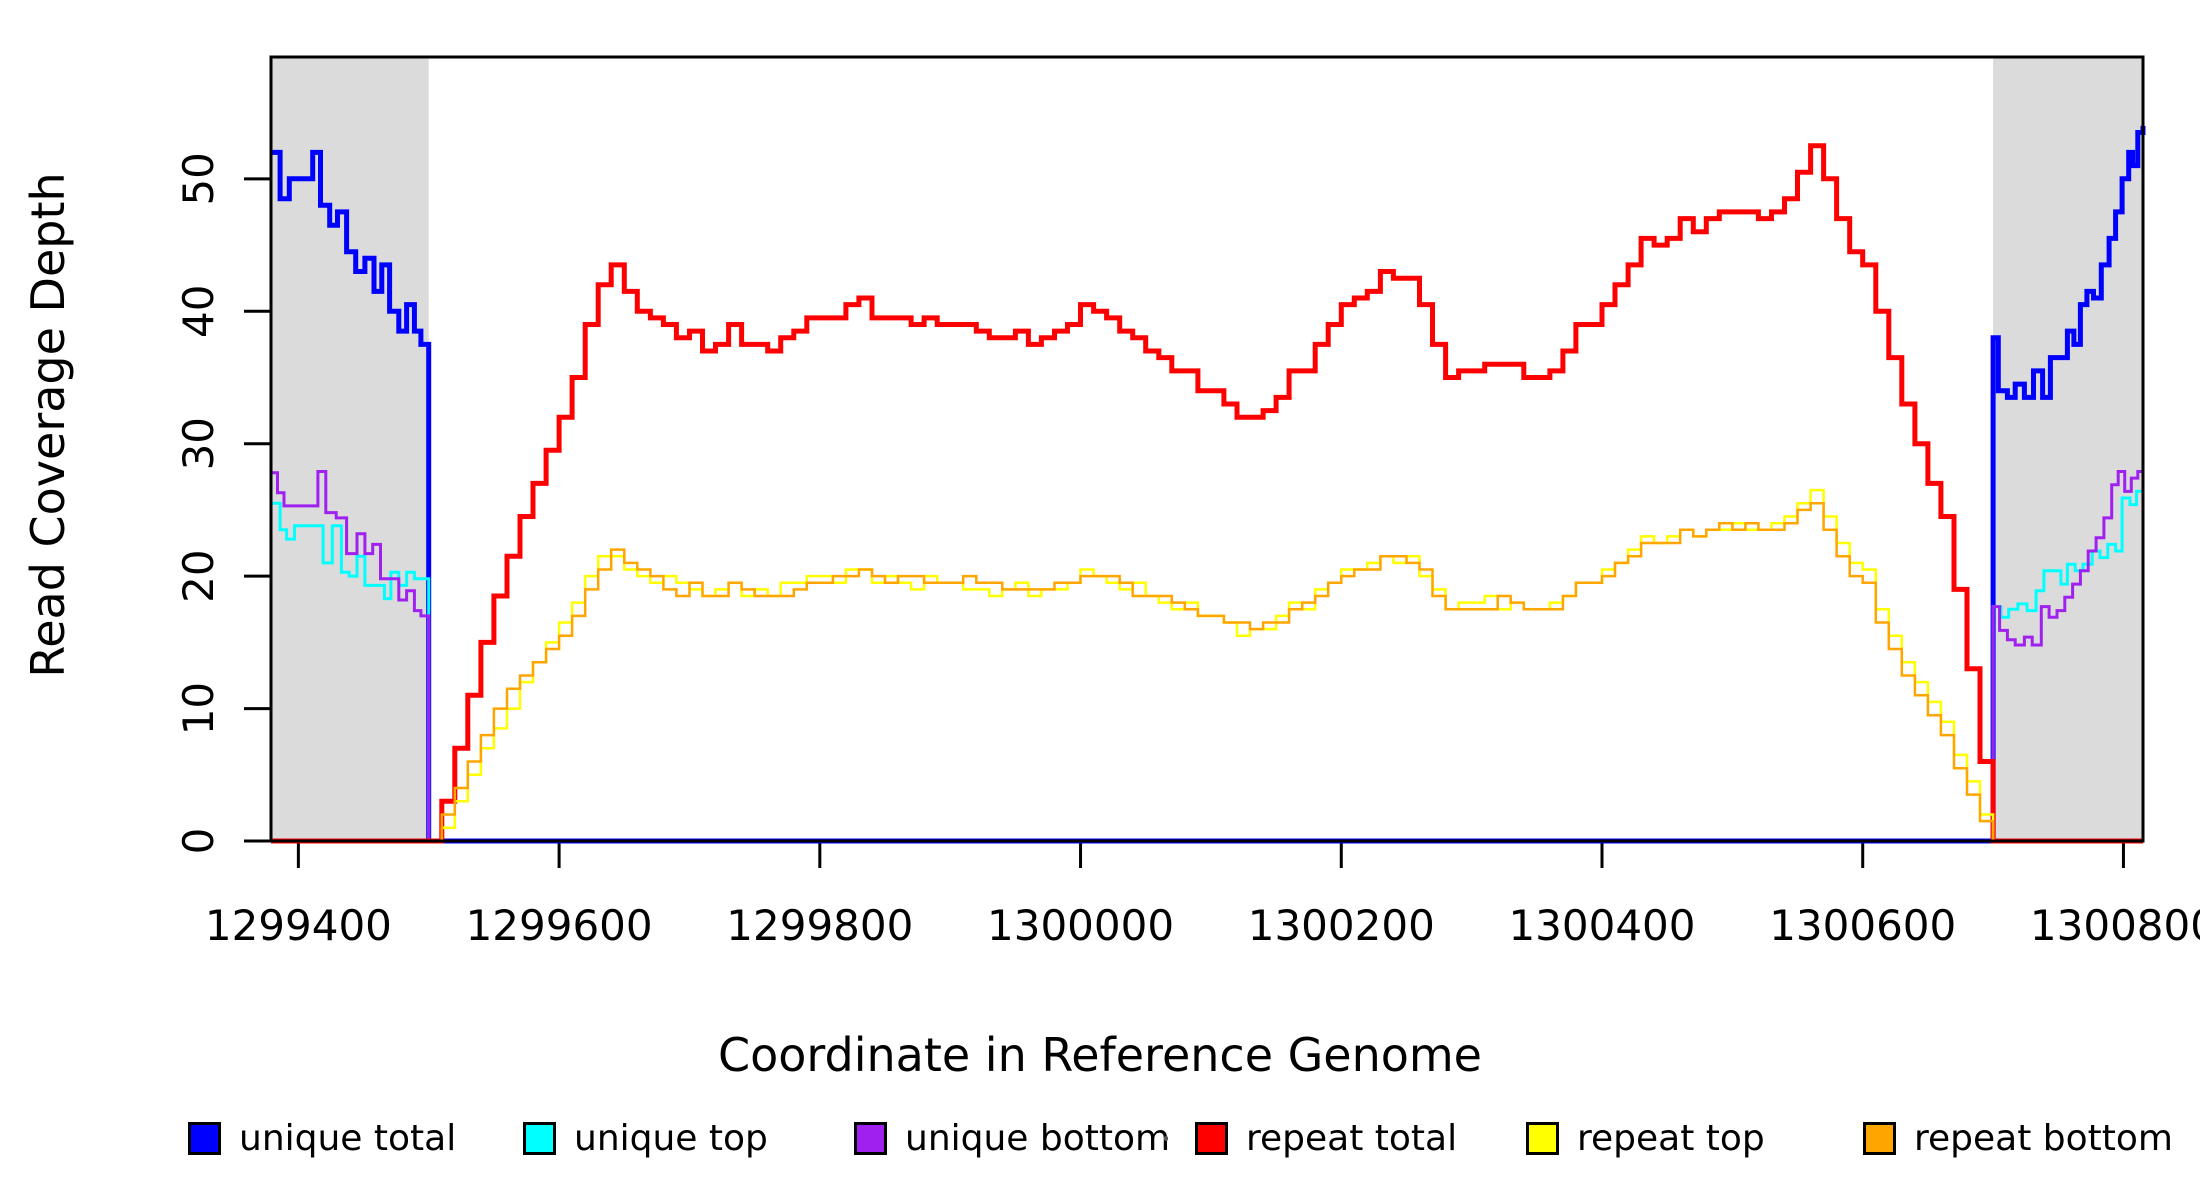  What do you see at coordinates (1862, 925) in the screenshot?
I see `x-tick-label: 1300600` at bounding box center [1862, 925].